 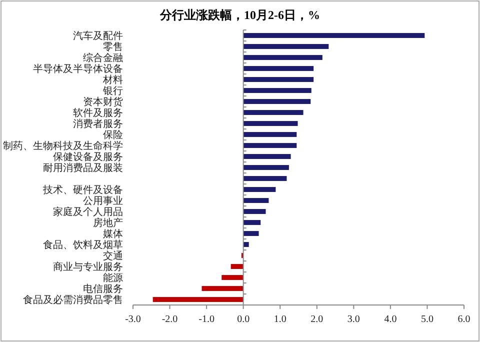 What do you see at coordinates (390, 319) in the screenshot?
I see `x-tick-label: 4.0` at bounding box center [390, 319].